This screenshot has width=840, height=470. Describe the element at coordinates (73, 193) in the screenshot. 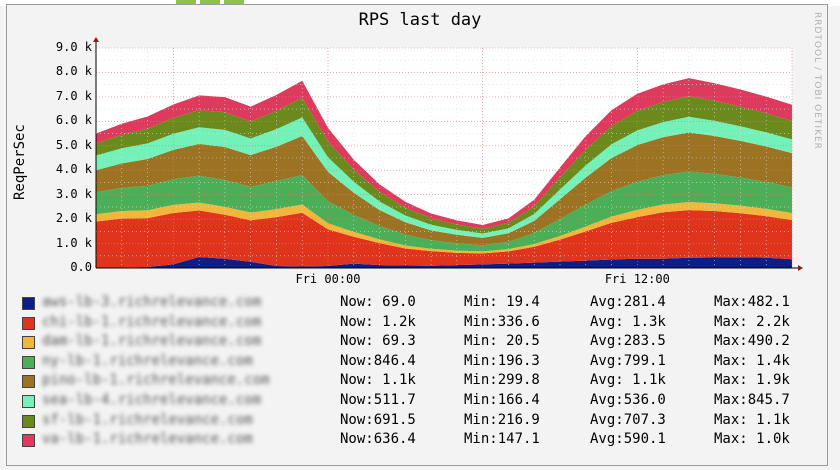

I see `y-tick-label: 3.0 k` at that location.